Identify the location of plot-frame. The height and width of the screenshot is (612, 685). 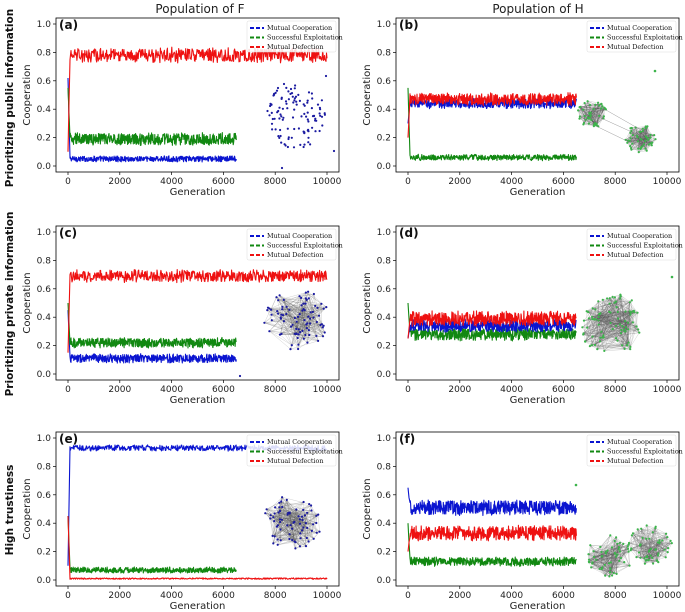
(537, 95).